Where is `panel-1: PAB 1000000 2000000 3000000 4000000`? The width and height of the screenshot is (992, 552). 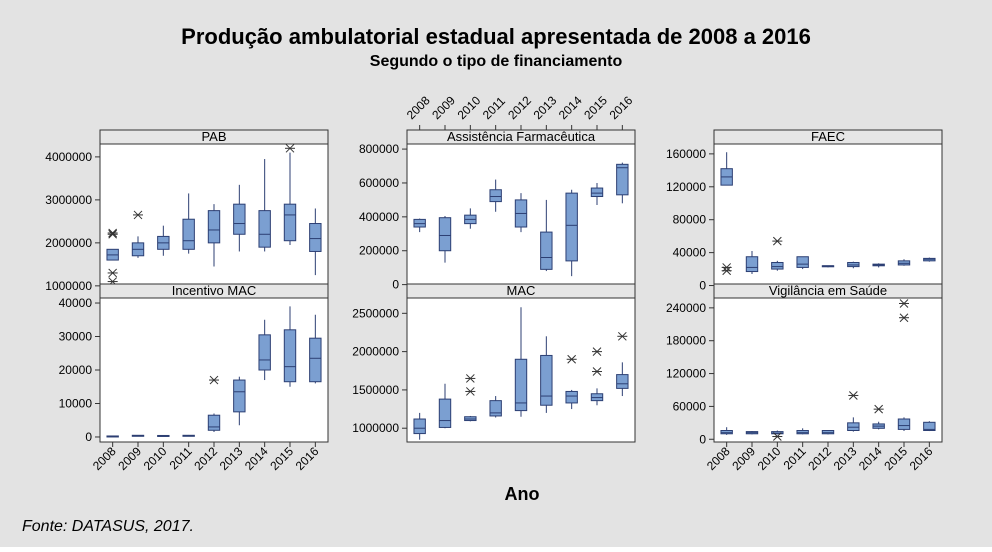
panel-1: PAB 1000000 2000000 3000000 4000000 is located at coordinates (187, 211).